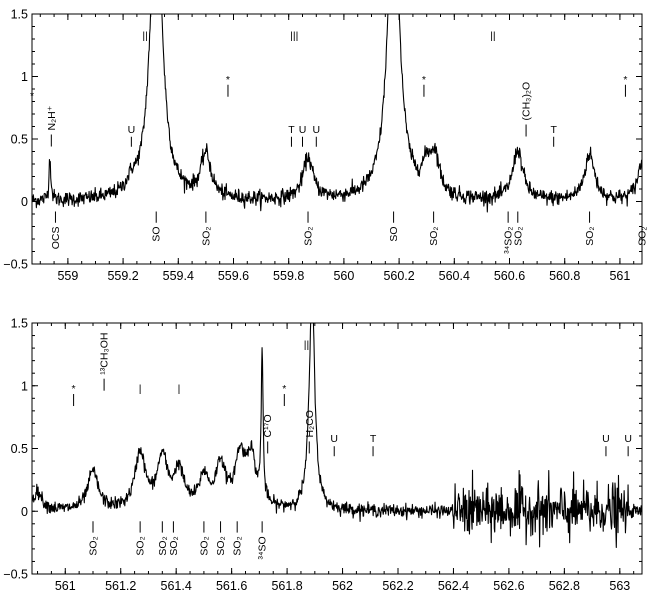  What do you see at coordinates (67, 276) in the screenshot?
I see `x-tick-label: 559` at bounding box center [67, 276].